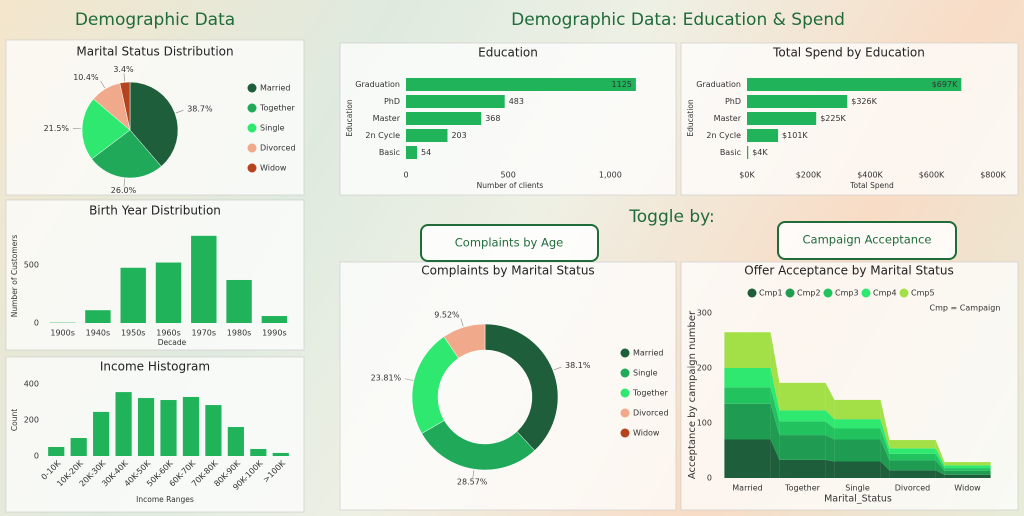 This screenshot has height=516, width=1024. I want to click on y-tick-label: Basic, so click(389, 152).